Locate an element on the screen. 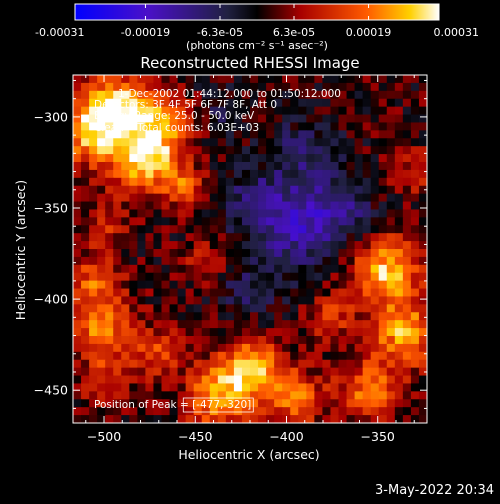  annotation-detectors: Detectors: 3F 4F 5F 6F 7F 8F, Att 0 is located at coordinates (185, 105).